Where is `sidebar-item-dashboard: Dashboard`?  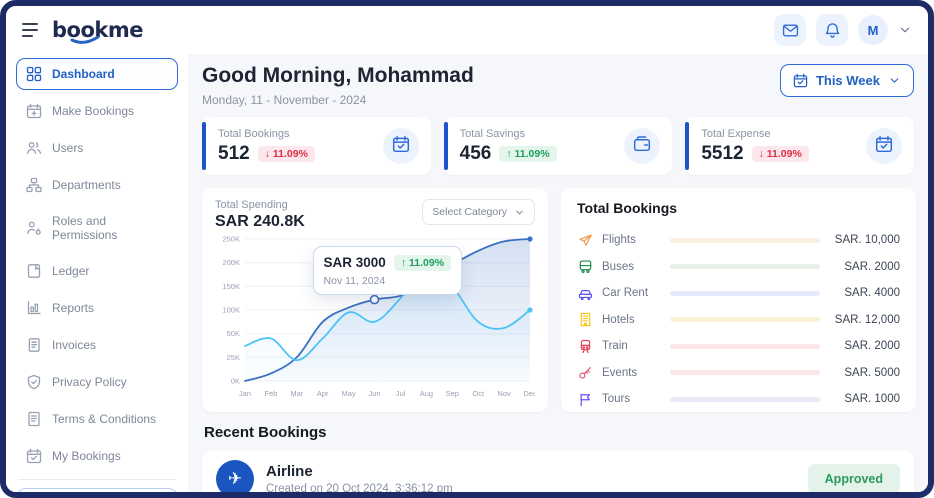
sidebar-item-dashboard: Dashboard is located at coordinates (97, 74).